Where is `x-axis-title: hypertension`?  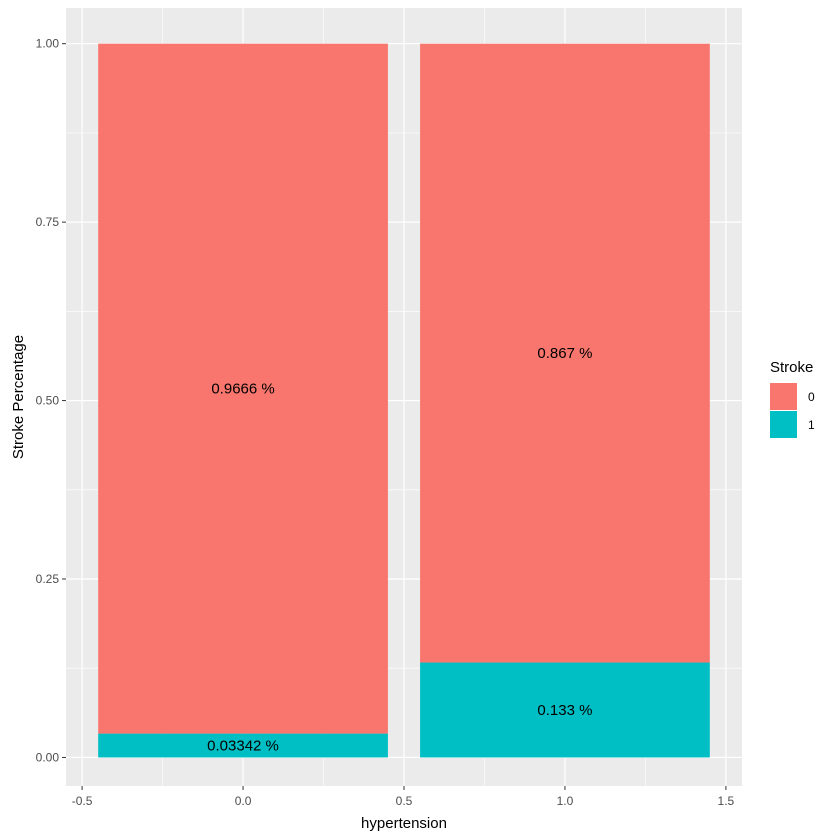
x-axis-title: hypertension is located at coordinates (404, 823).